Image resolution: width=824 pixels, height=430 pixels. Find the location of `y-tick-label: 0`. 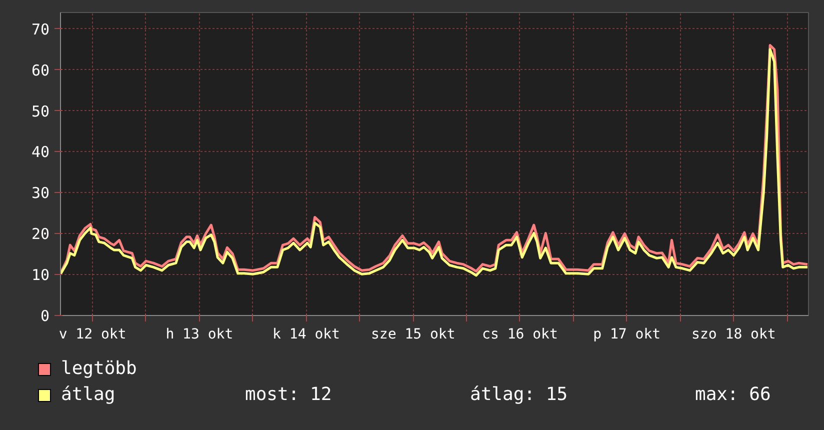

y-tick-label: 0 is located at coordinates (45, 316).